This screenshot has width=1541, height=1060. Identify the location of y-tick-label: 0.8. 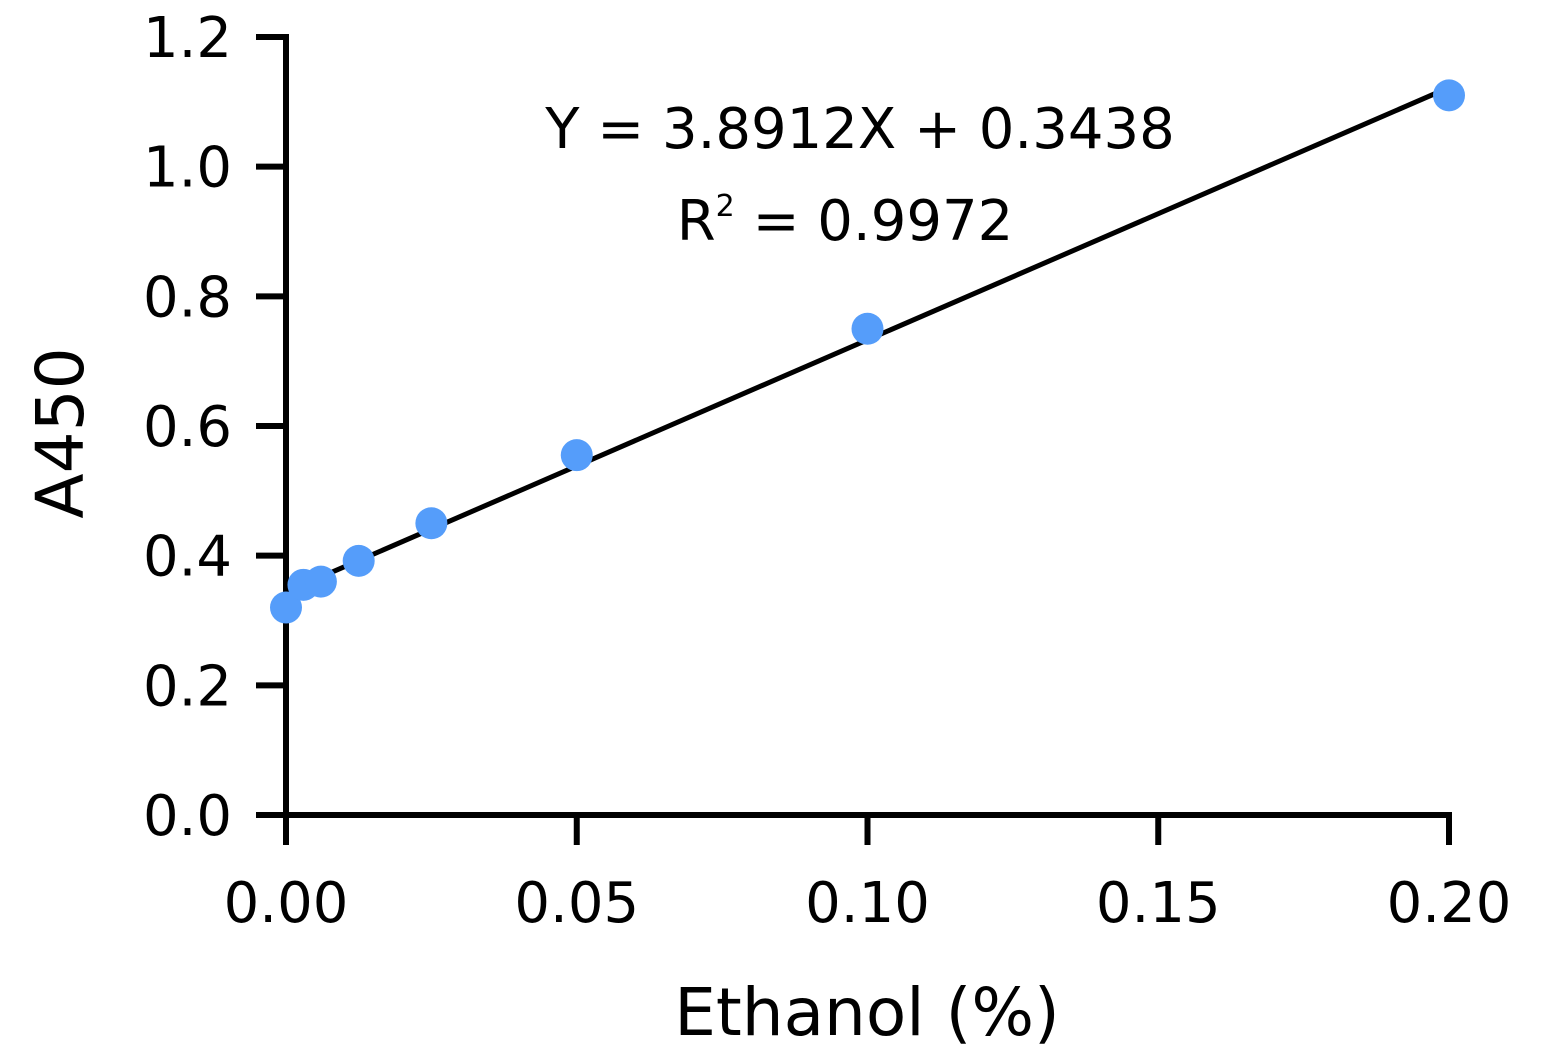
(187, 297).